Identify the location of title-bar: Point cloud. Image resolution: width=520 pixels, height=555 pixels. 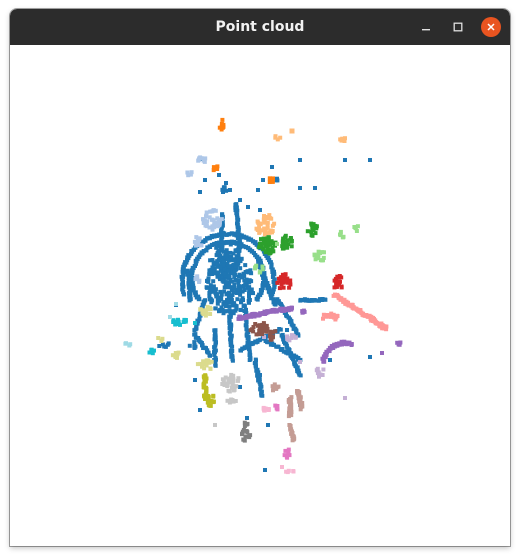
(260, 27).